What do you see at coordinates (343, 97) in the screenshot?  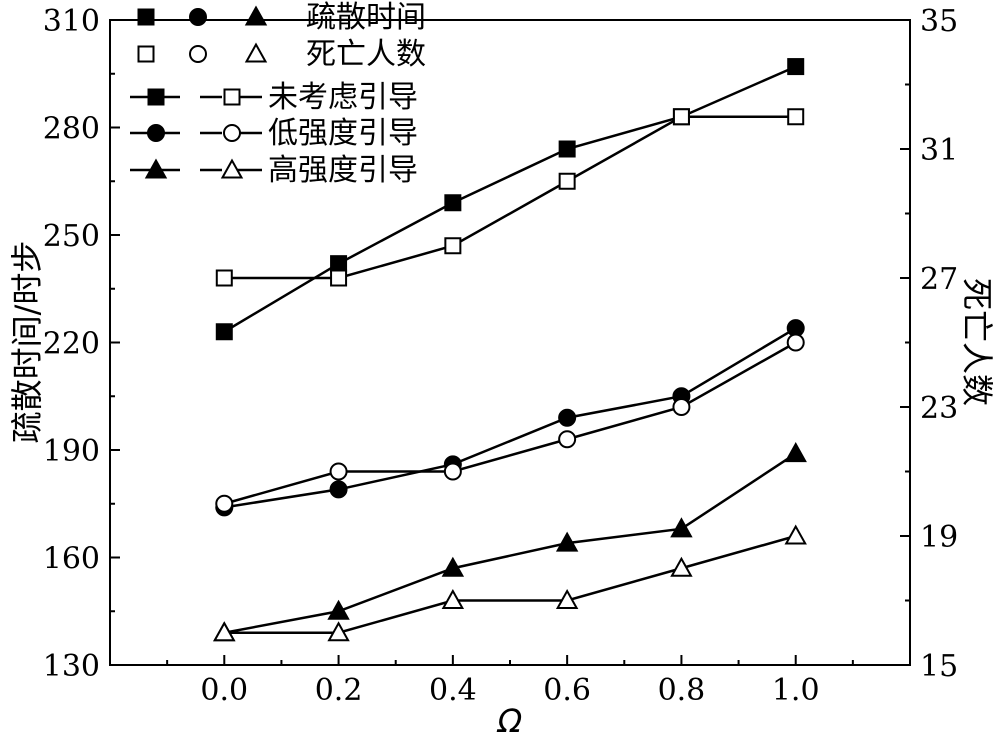 I see `legend-series-1-label: 未考虑引导` at bounding box center [343, 97].